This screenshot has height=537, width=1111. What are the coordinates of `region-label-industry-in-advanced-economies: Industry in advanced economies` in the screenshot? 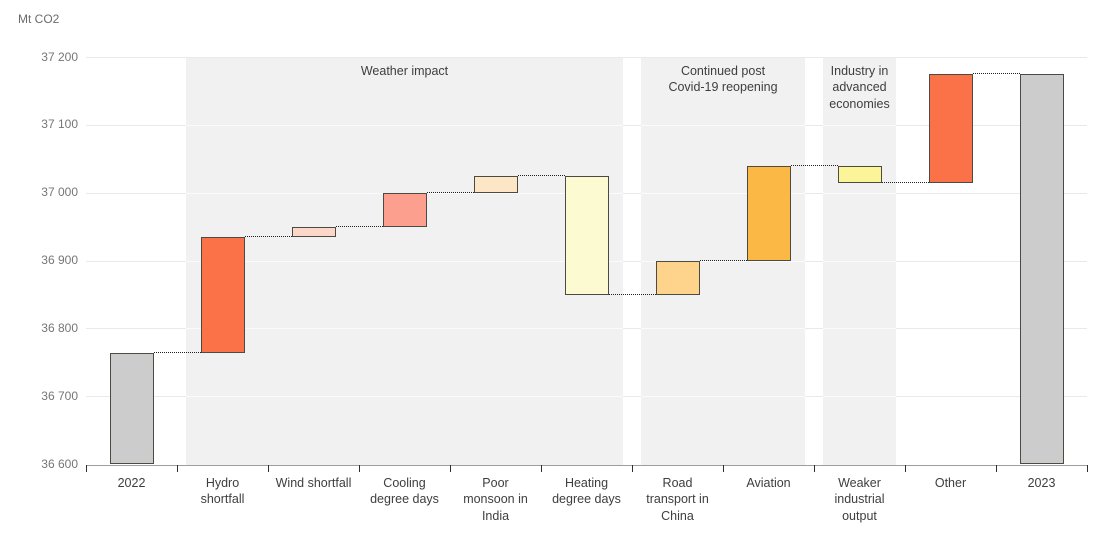 It's located at (859, 87).